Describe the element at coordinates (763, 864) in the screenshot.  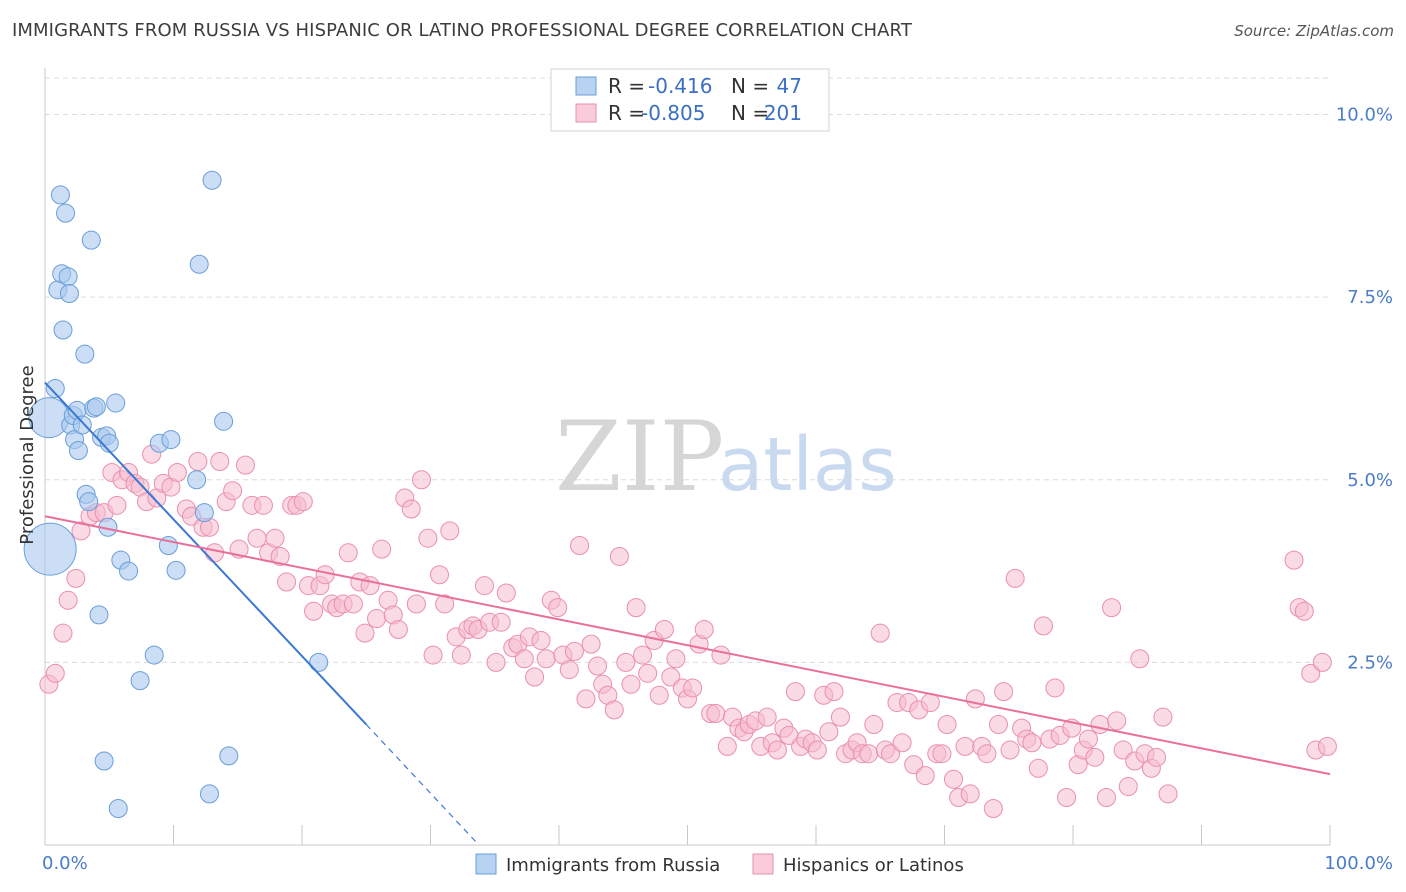
I see `bottom-legend-swatch-hispanic` at that location.